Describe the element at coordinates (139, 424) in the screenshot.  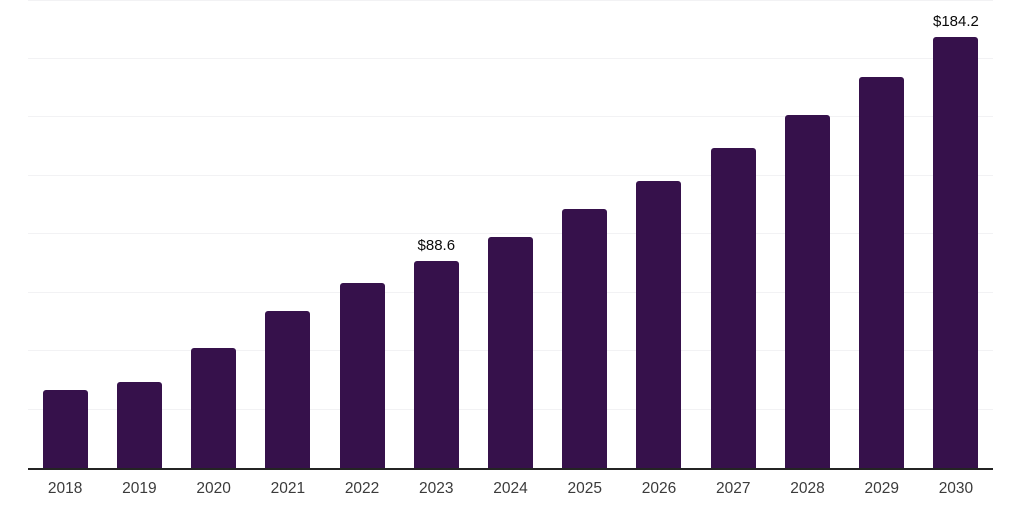
I see `bar-2019` at that location.